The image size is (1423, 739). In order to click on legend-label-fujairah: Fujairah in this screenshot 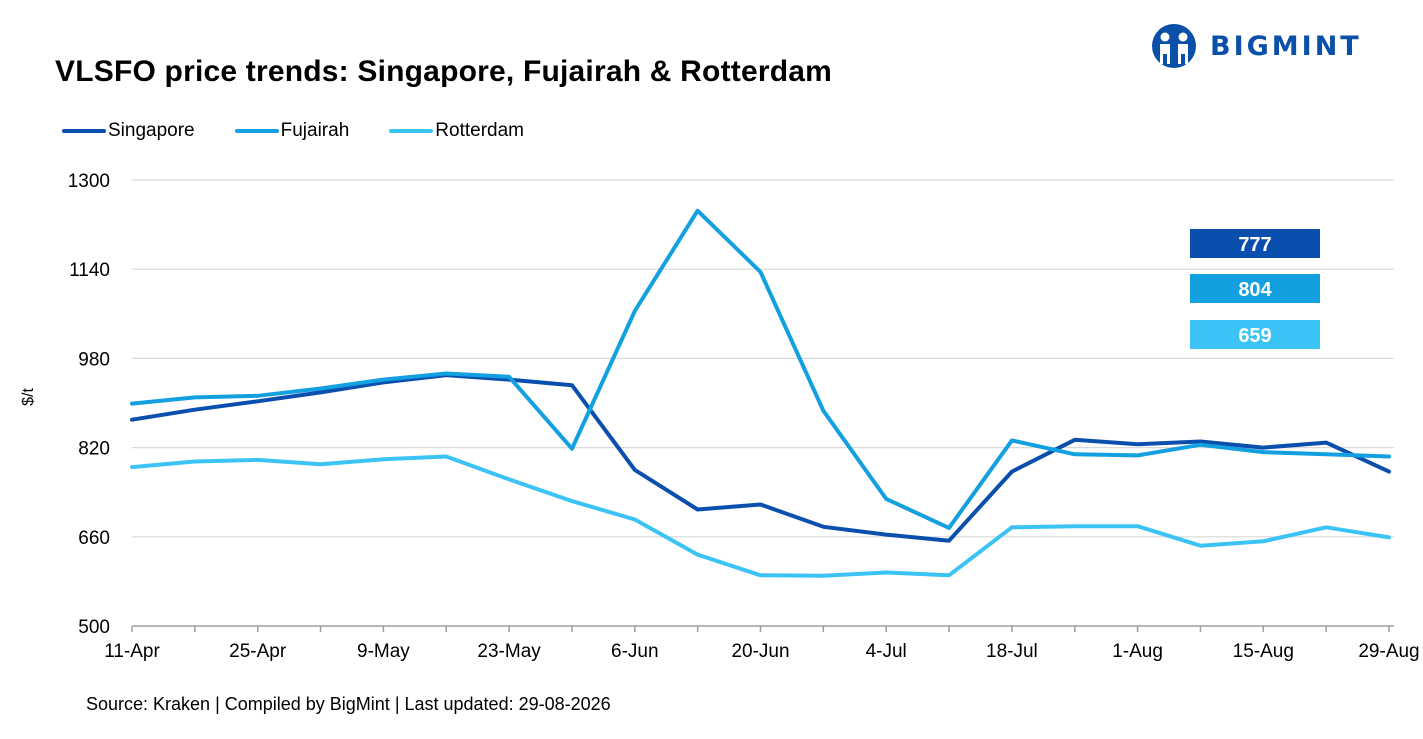, I will do `click(315, 130)`.